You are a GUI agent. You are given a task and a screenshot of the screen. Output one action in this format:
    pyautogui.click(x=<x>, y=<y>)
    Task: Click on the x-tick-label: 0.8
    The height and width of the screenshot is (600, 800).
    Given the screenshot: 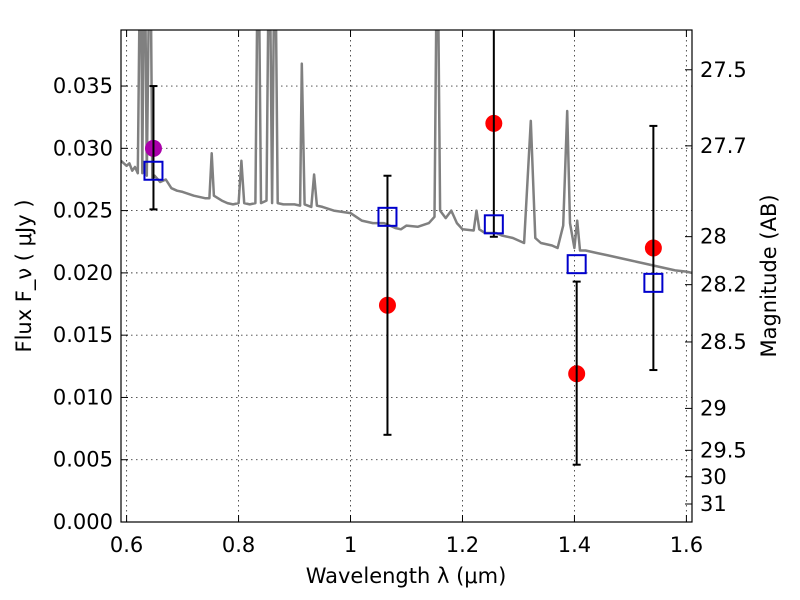 What is the action you would take?
    pyautogui.click(x=238, y=545)
    